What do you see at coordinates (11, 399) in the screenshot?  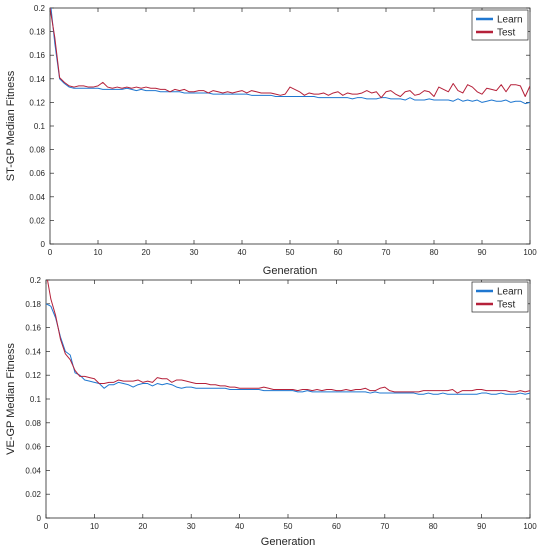 I see `y-axis-label: VE-GP Median Fitness` at bounding box center [11, 399].